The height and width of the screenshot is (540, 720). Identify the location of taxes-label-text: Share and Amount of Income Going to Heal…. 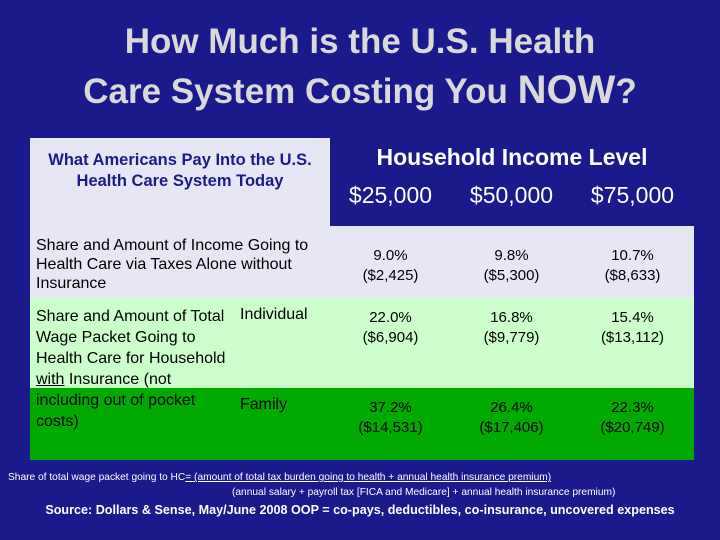
(172, 264).